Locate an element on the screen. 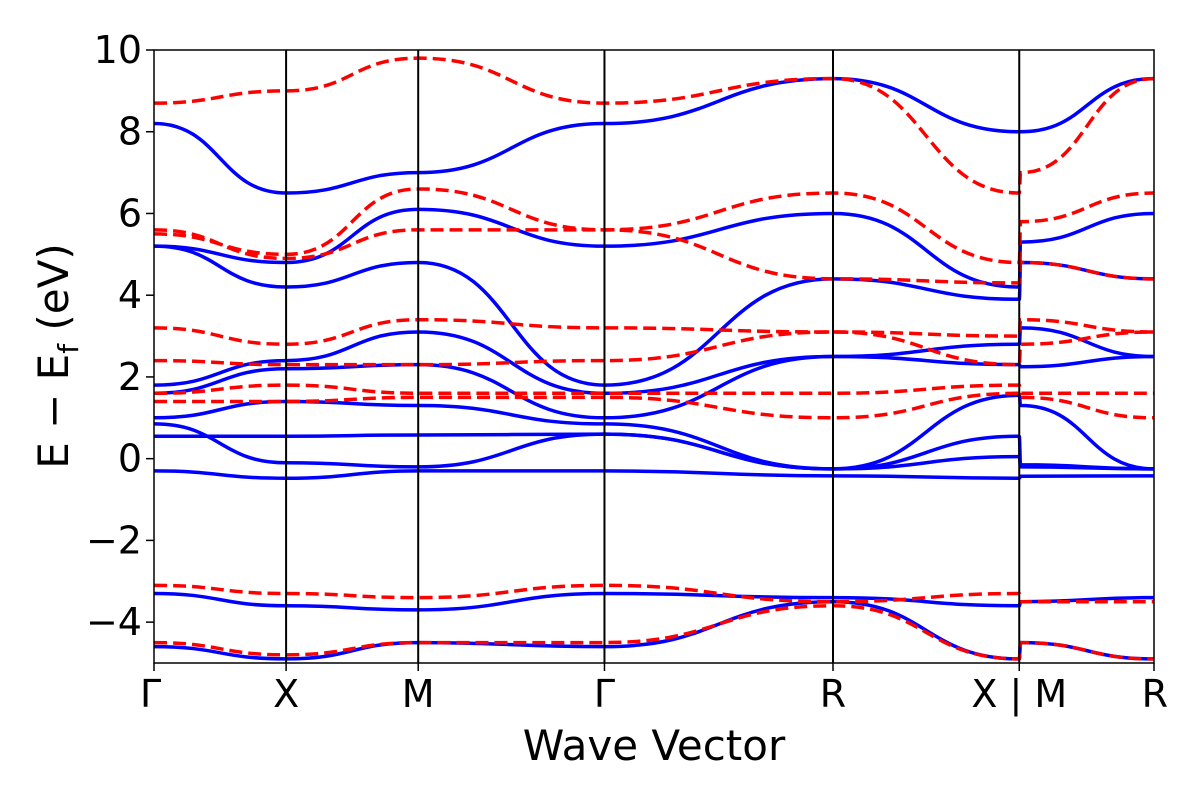 This screenshot has height=800, width=1200. y-tick-label: 6 is located at coordinates (130, 213).